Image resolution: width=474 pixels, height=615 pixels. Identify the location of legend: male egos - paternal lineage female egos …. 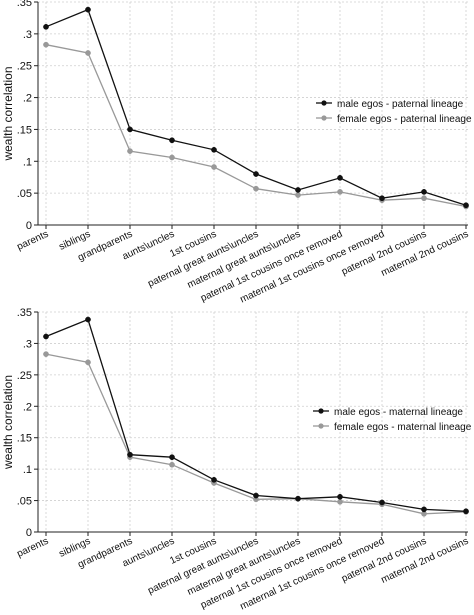
(394, 112).